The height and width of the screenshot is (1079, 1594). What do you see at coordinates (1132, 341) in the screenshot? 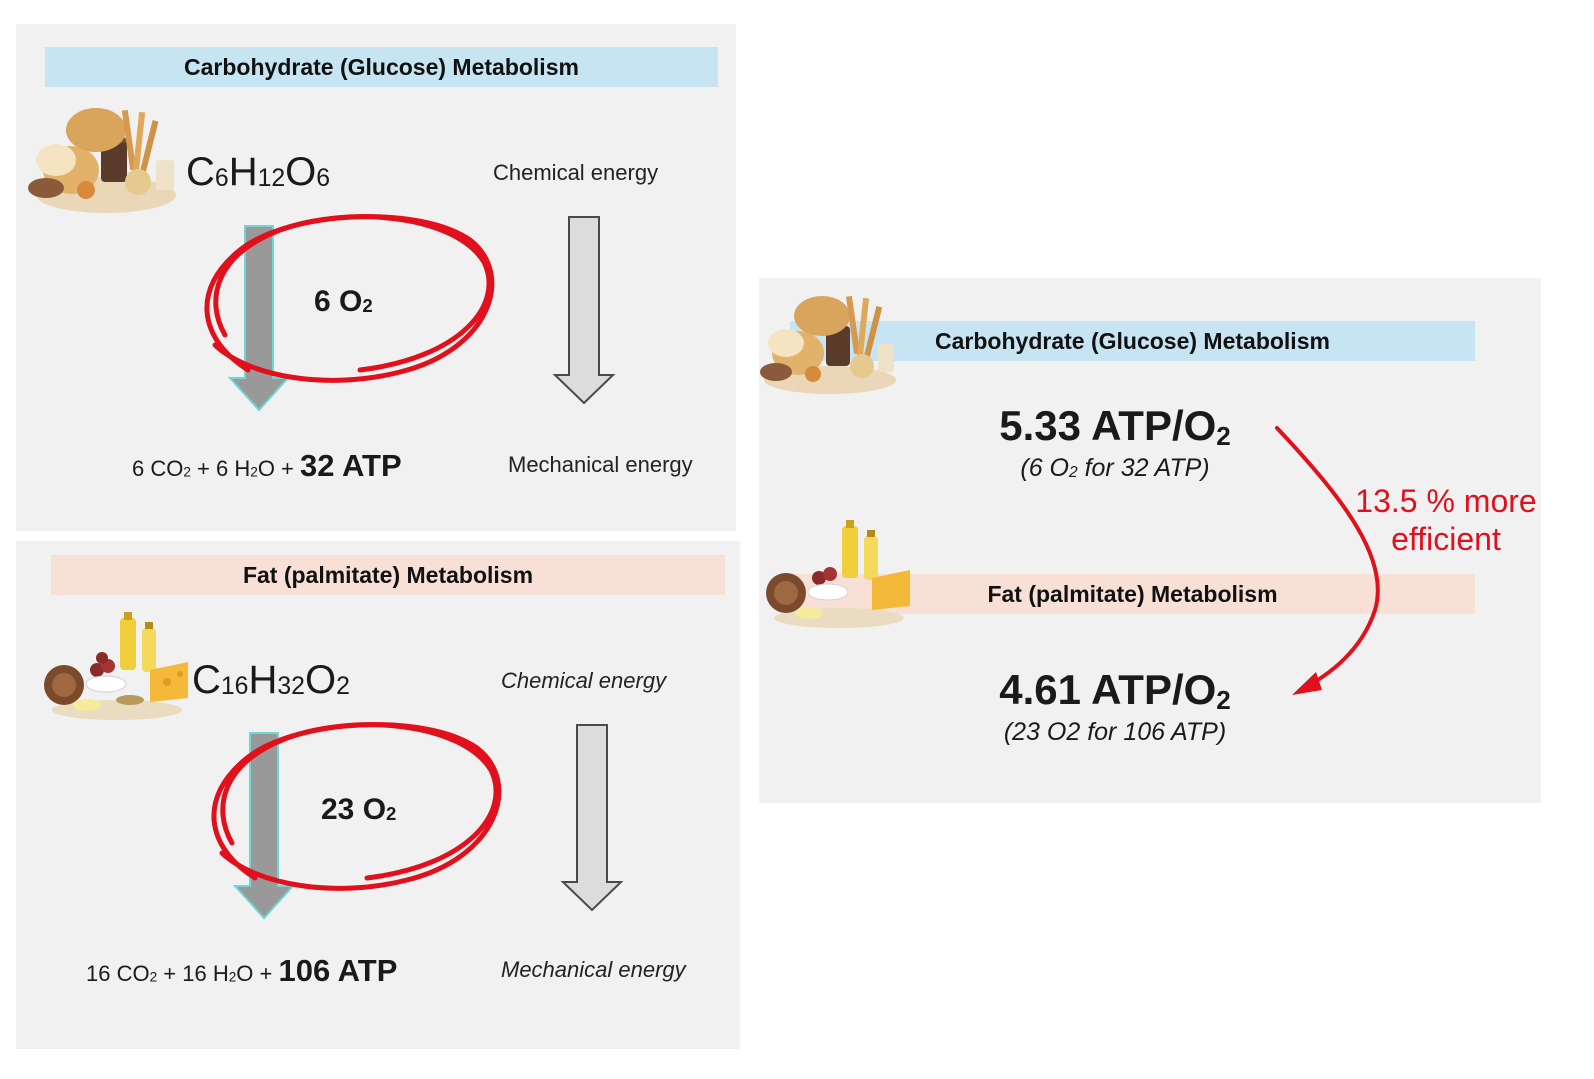
I see `summary-carb-title: Carbohydrate (Glucose) Metabolism` at bounding box center [1132, 341].